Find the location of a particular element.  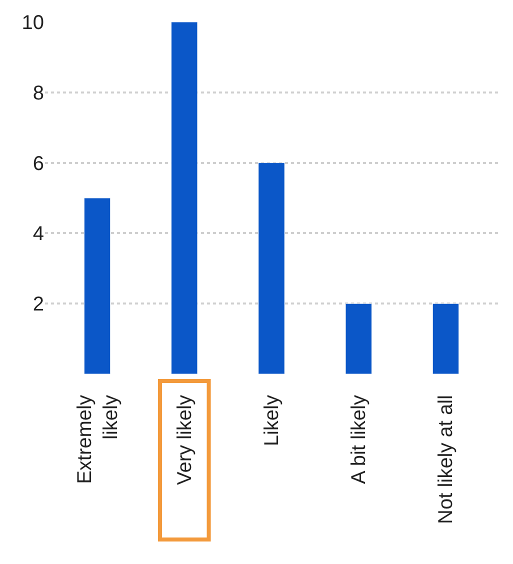

x-tick-label: Likely is located at coordinates (272, 420).